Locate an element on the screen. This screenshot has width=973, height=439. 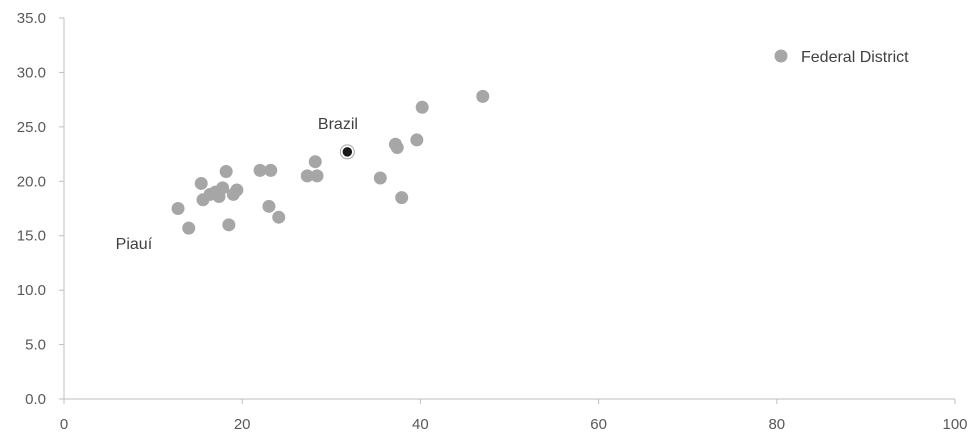
y-tick-label: 35.0 is located at coordinates (31, 18).